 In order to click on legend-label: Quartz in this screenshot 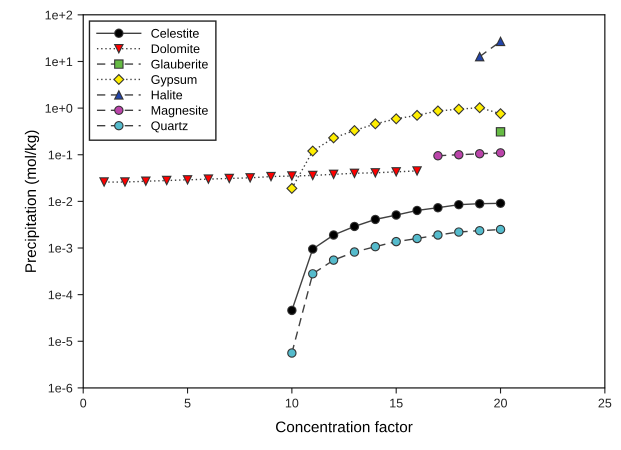, I will do `click(169, 126)`.